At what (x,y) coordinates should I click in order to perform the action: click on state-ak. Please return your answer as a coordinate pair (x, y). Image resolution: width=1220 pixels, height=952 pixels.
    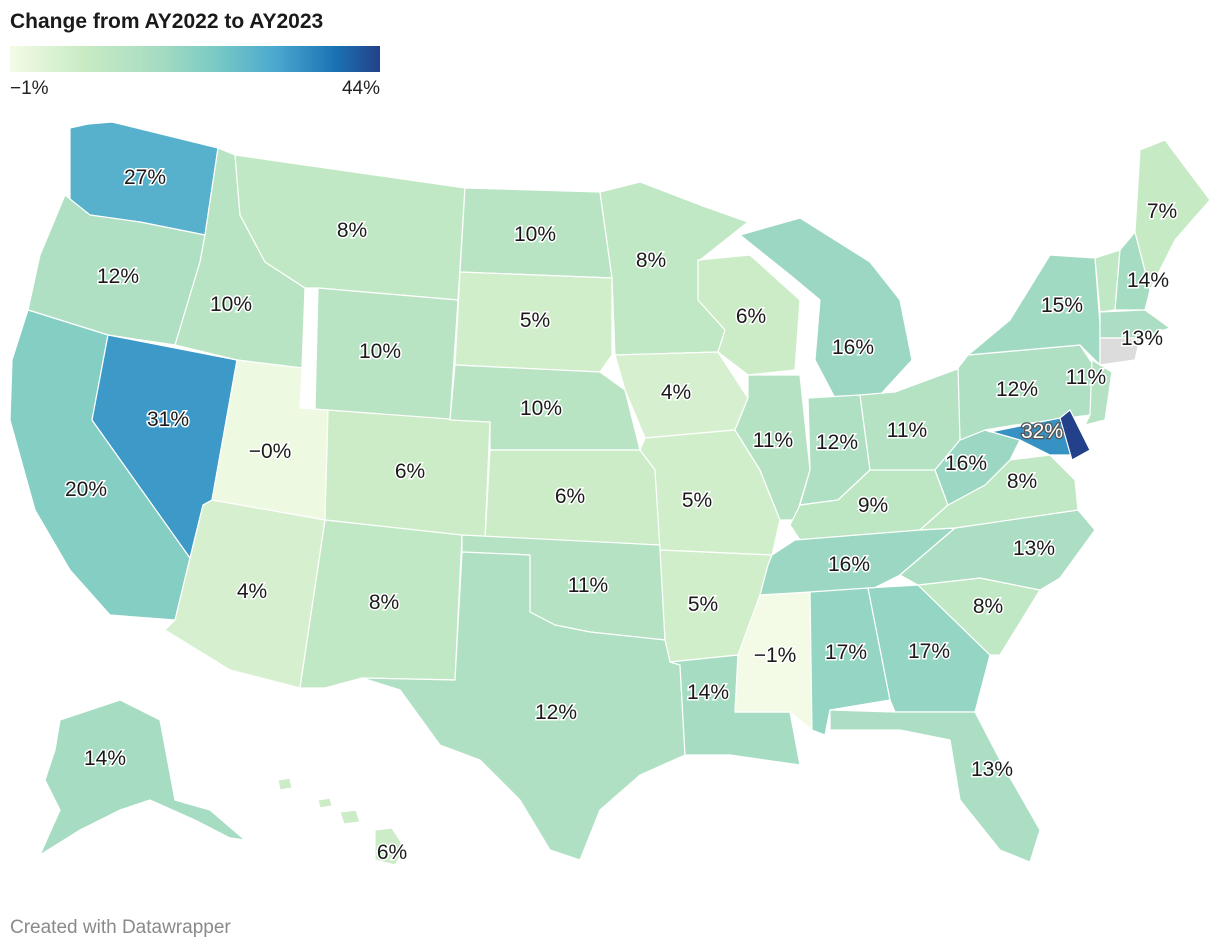
    Looking at the image, I should click on (142, 777).